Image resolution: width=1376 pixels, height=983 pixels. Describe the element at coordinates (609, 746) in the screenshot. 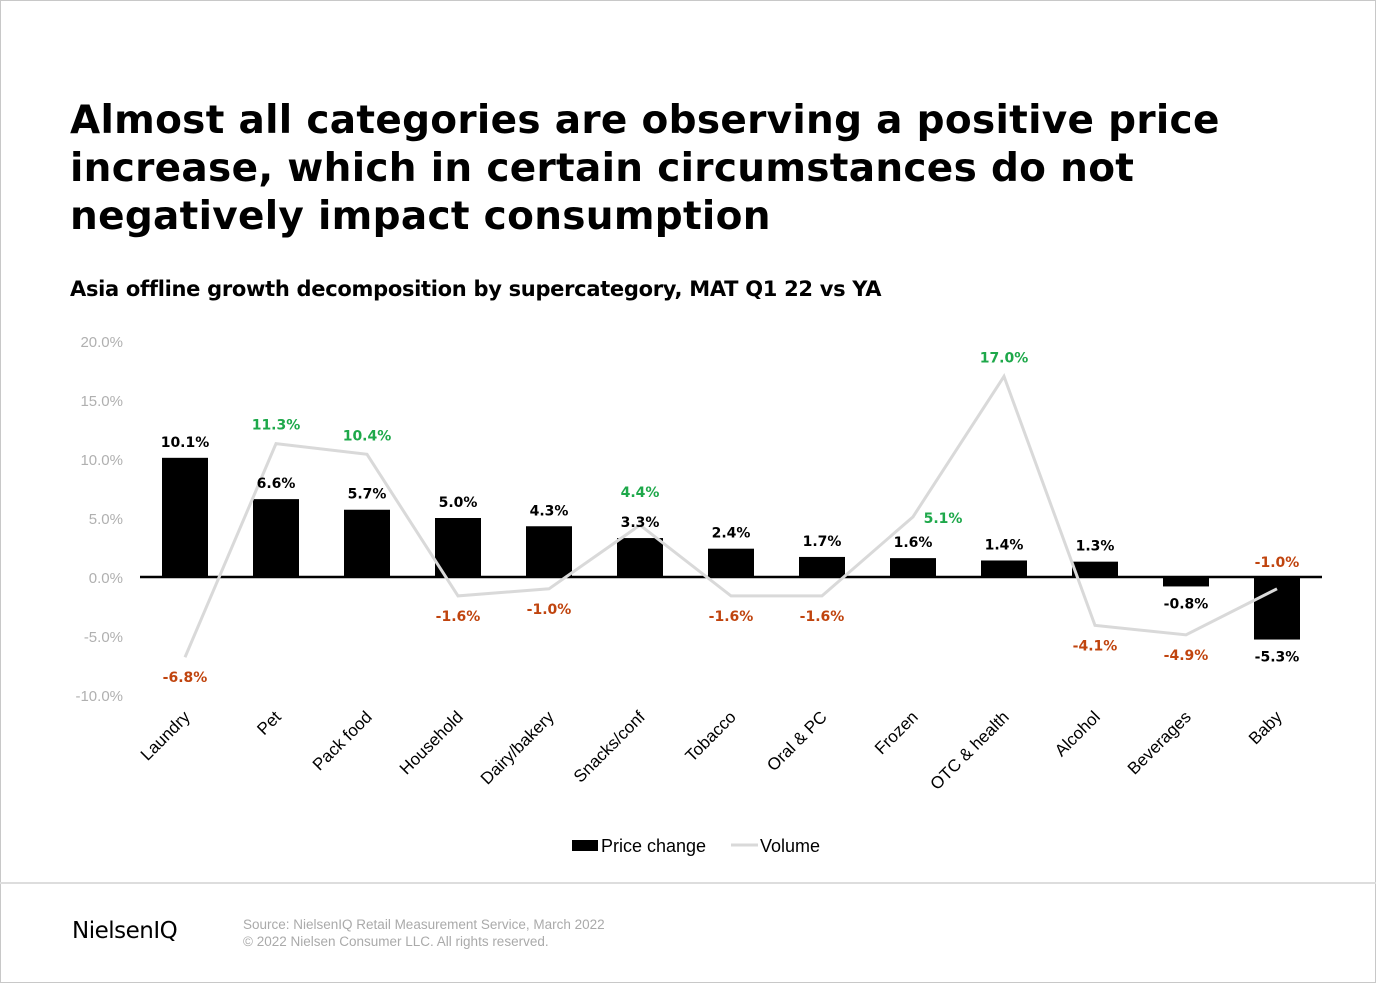

I see `category-label: Snacks/conf` at that location.